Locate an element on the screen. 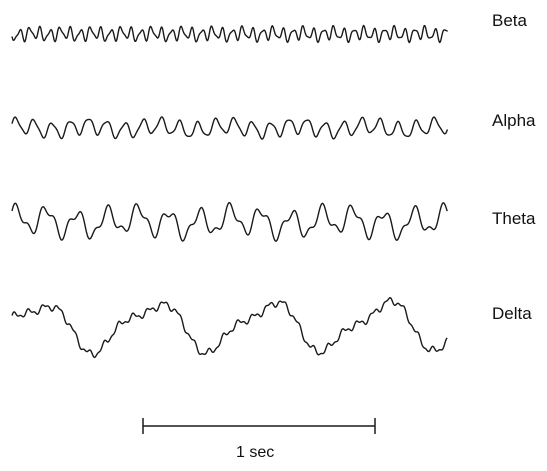  theta-label: Theta is located at coordinates (514, 218).